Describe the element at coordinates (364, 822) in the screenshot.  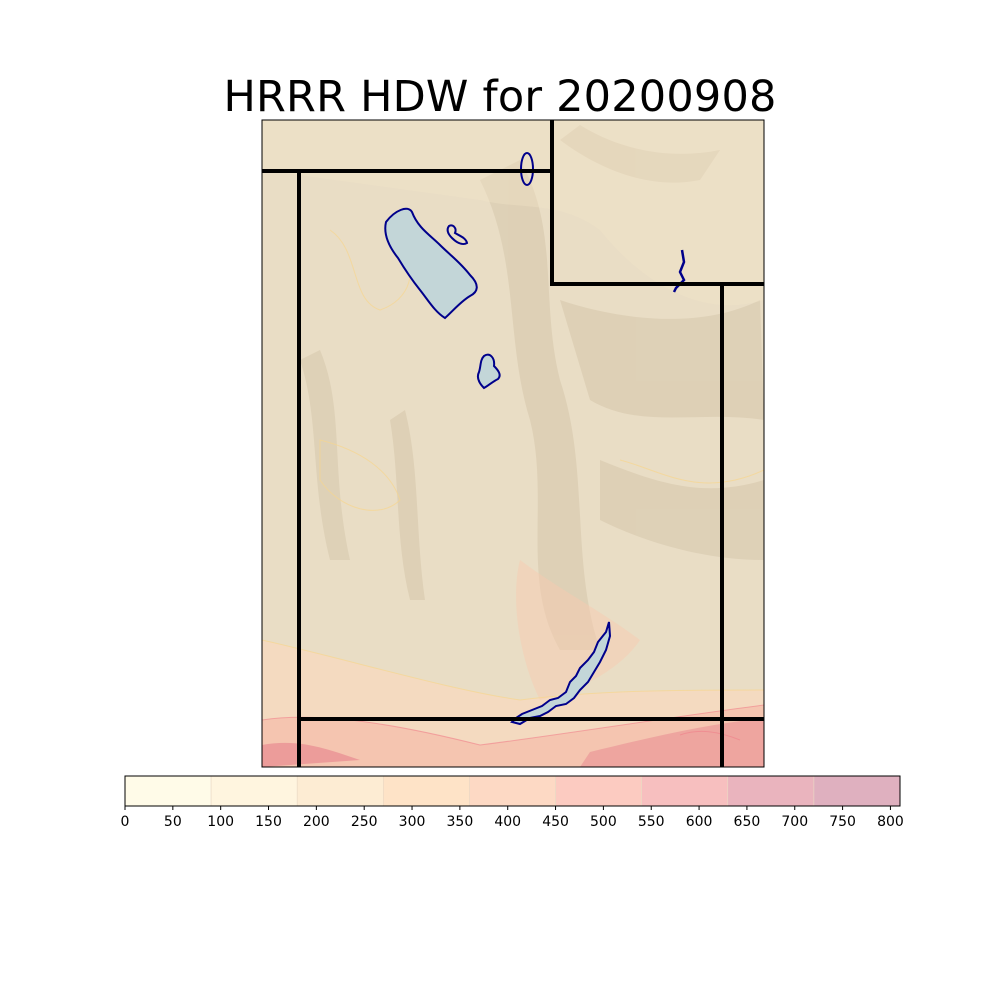
I see `colorbar-tick-label: 250` at that location.